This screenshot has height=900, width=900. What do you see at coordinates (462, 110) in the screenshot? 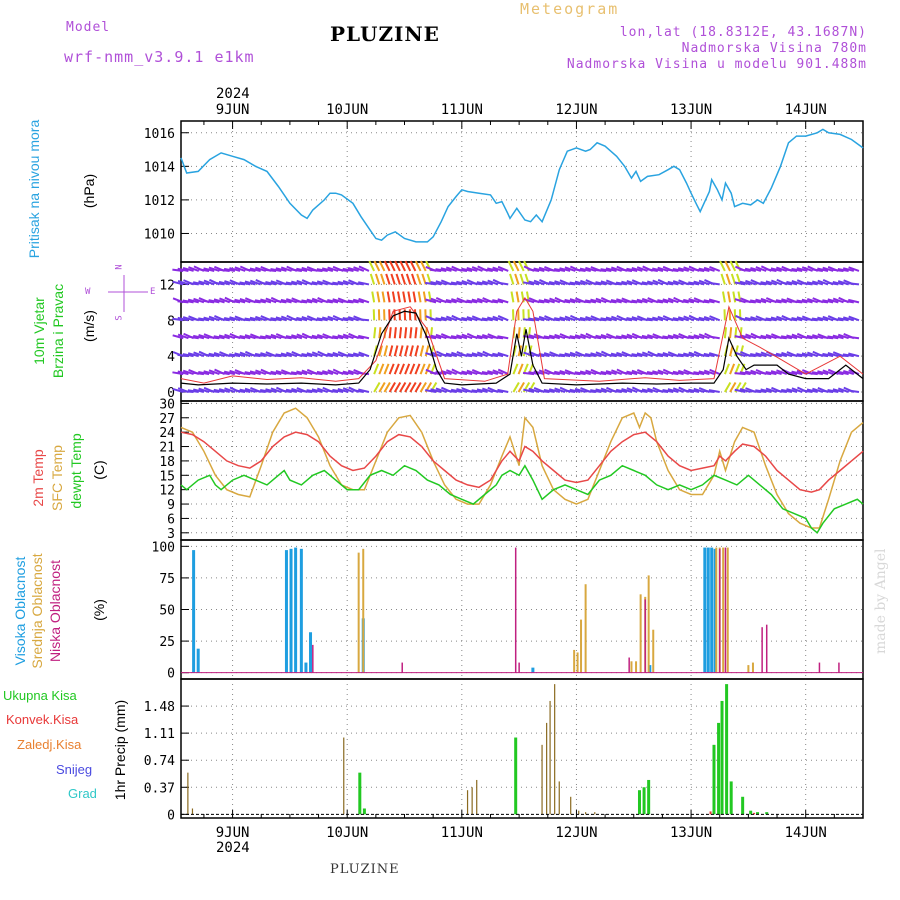
I see `x-tick-label-top: 11JUN` at bounding box center [462, 110].